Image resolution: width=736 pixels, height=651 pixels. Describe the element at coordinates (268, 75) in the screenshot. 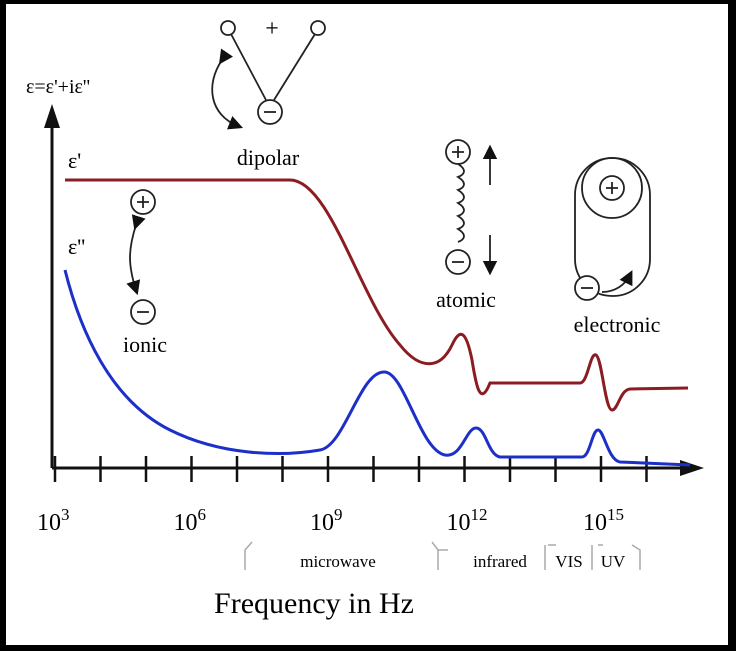

I see `dipolar-icon` at that location.